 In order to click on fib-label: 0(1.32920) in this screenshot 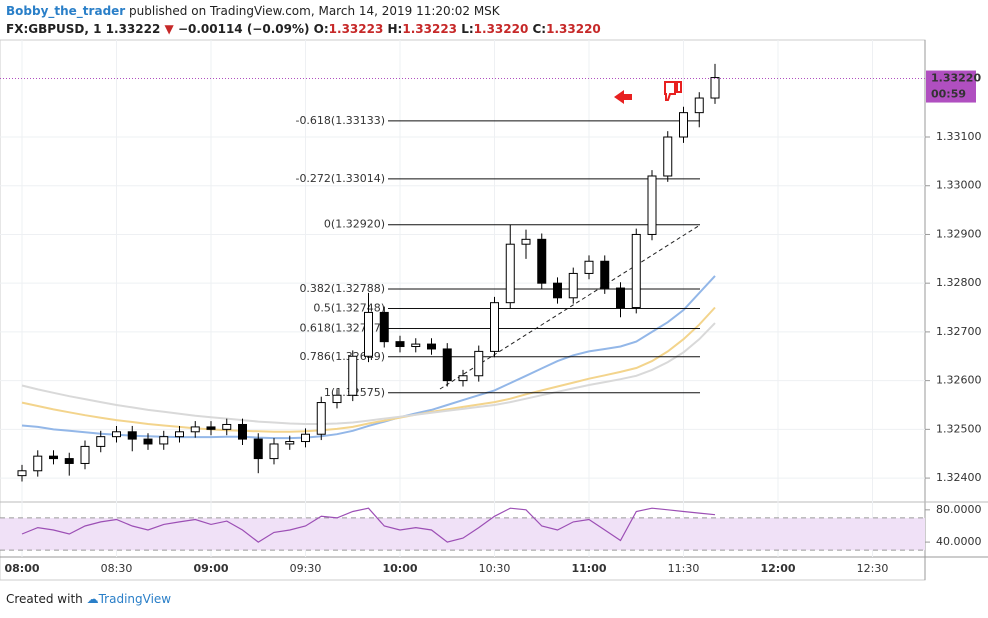, I will do `click(354, 224)`.